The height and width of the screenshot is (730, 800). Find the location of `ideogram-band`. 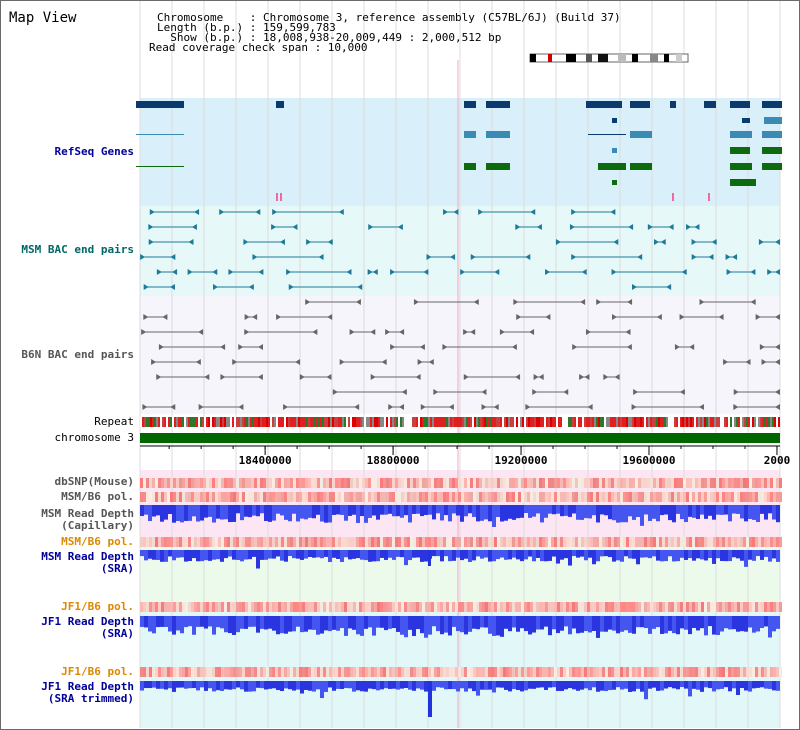

ideogram-band is located at coordinates (589, 58).